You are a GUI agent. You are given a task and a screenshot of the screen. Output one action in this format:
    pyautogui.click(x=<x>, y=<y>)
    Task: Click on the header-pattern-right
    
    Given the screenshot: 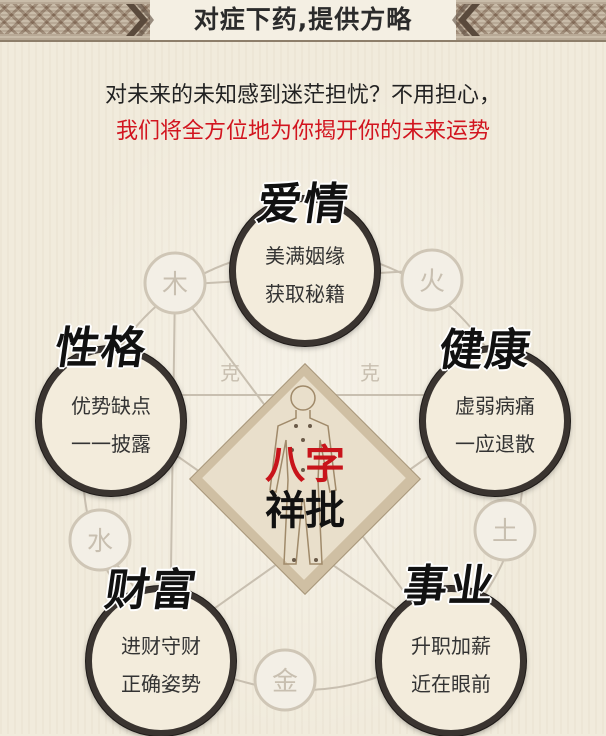 What is the action you would take?
    pyautogui.click(x=531, y=19)
    